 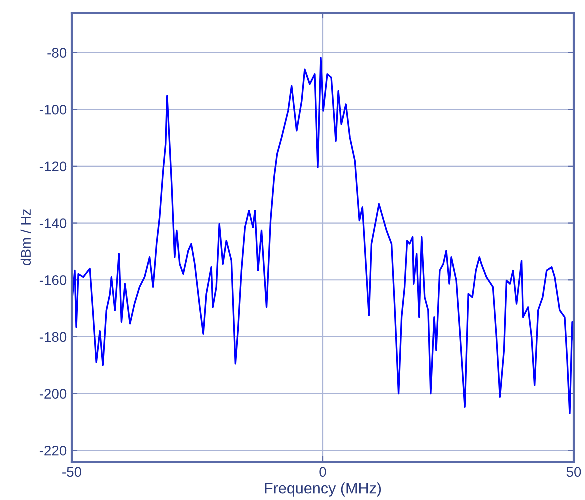 What do you see at coordinates (72, 472) in the screenshot?
I see `x-tick-label: -50` at bounding box center [72, 472].